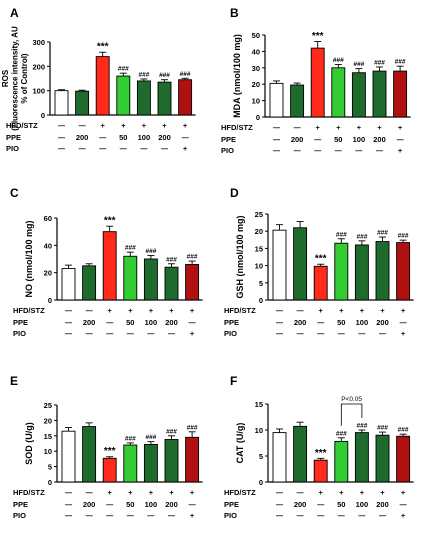 Image resolution: width=432 pixels, height=550 pixels. I want to click on y-axis-label: NO (nmol/100 mg), so click(29, 258).